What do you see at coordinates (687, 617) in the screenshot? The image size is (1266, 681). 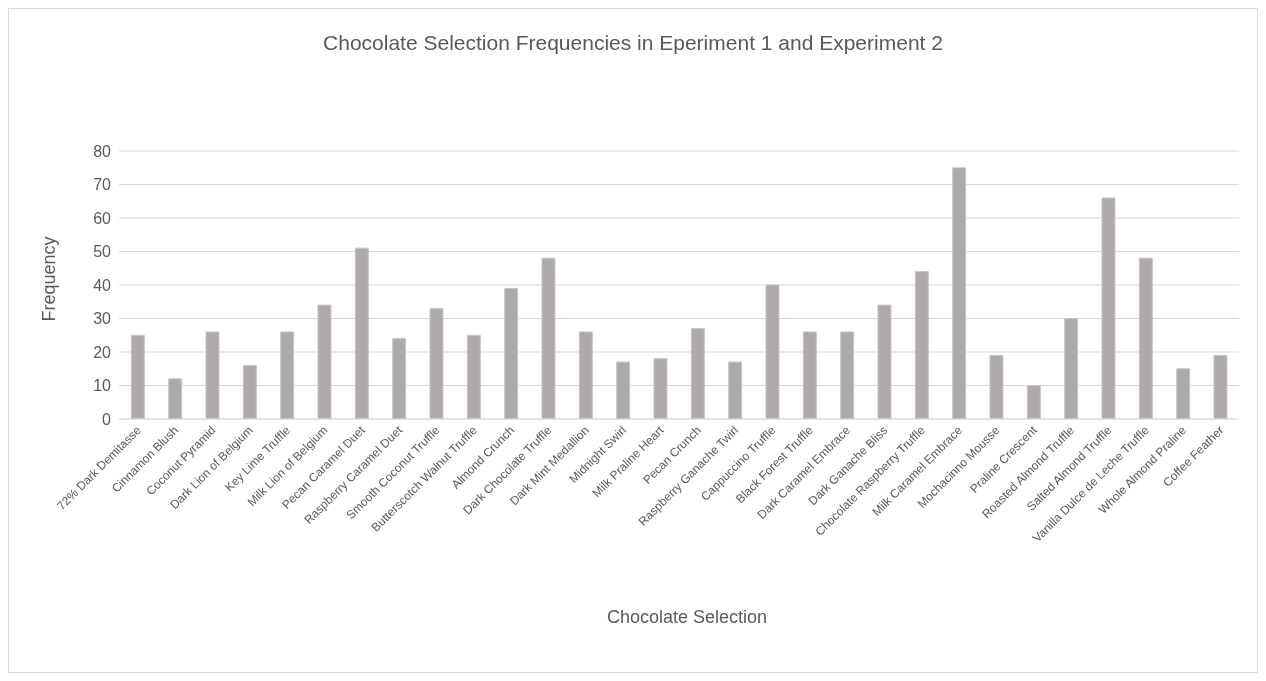 I see `x-axis-title: Chocolate Selection` at bounding box center [687, 617].